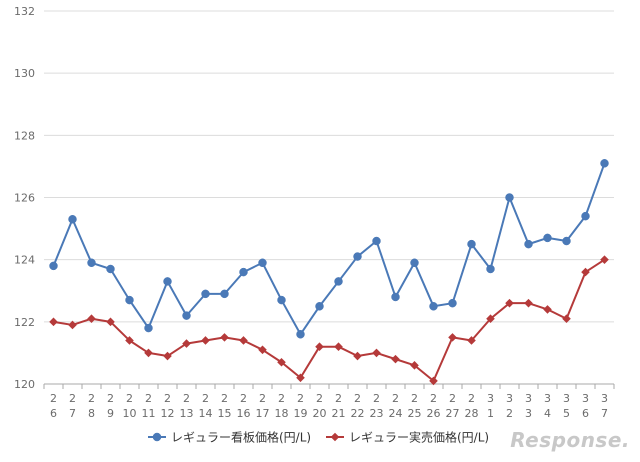 The image size is (640, 462). Describe the element at coordinates (490, 413) in the screenshot. I see `x-tick-label-day: 1` at that location.